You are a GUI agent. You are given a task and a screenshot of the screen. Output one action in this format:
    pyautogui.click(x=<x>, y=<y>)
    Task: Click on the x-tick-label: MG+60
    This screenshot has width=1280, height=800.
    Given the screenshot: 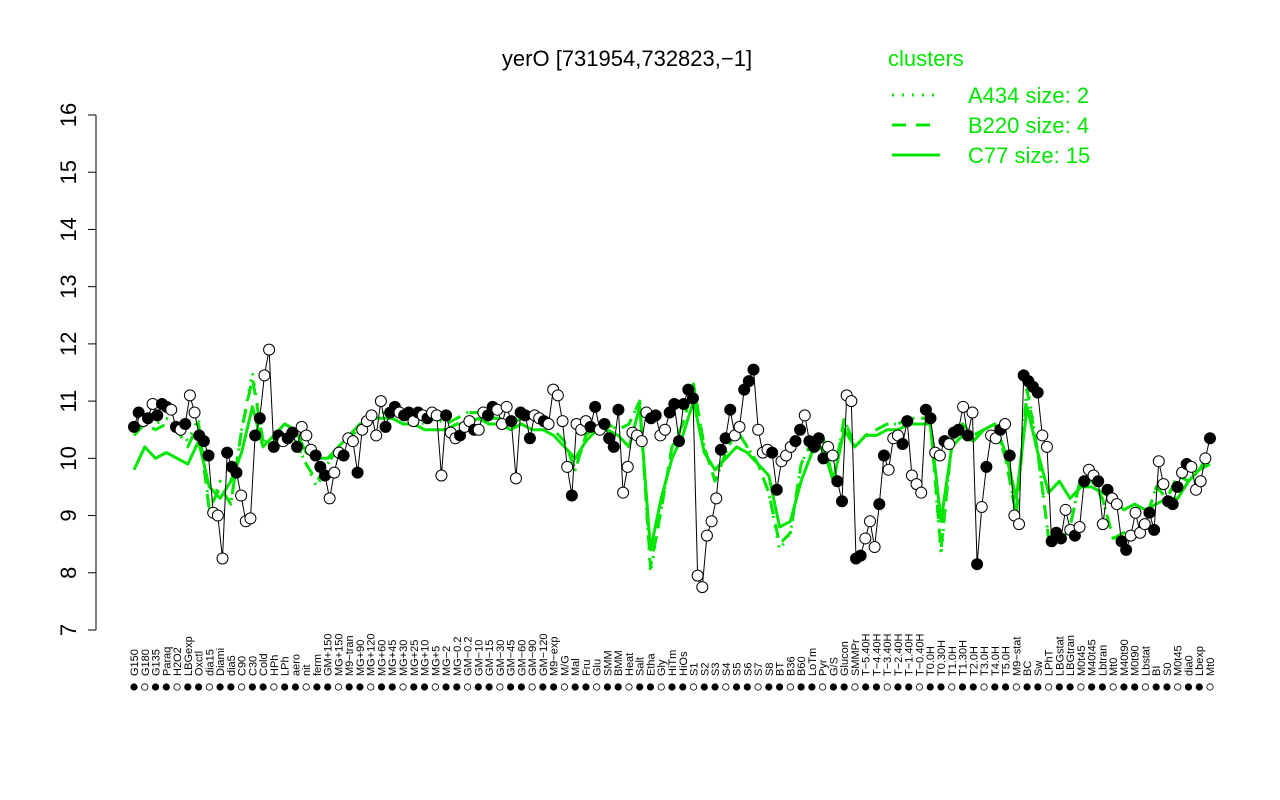 What is the action you would take?
    pyautogui.click(x=382, y=658)
    